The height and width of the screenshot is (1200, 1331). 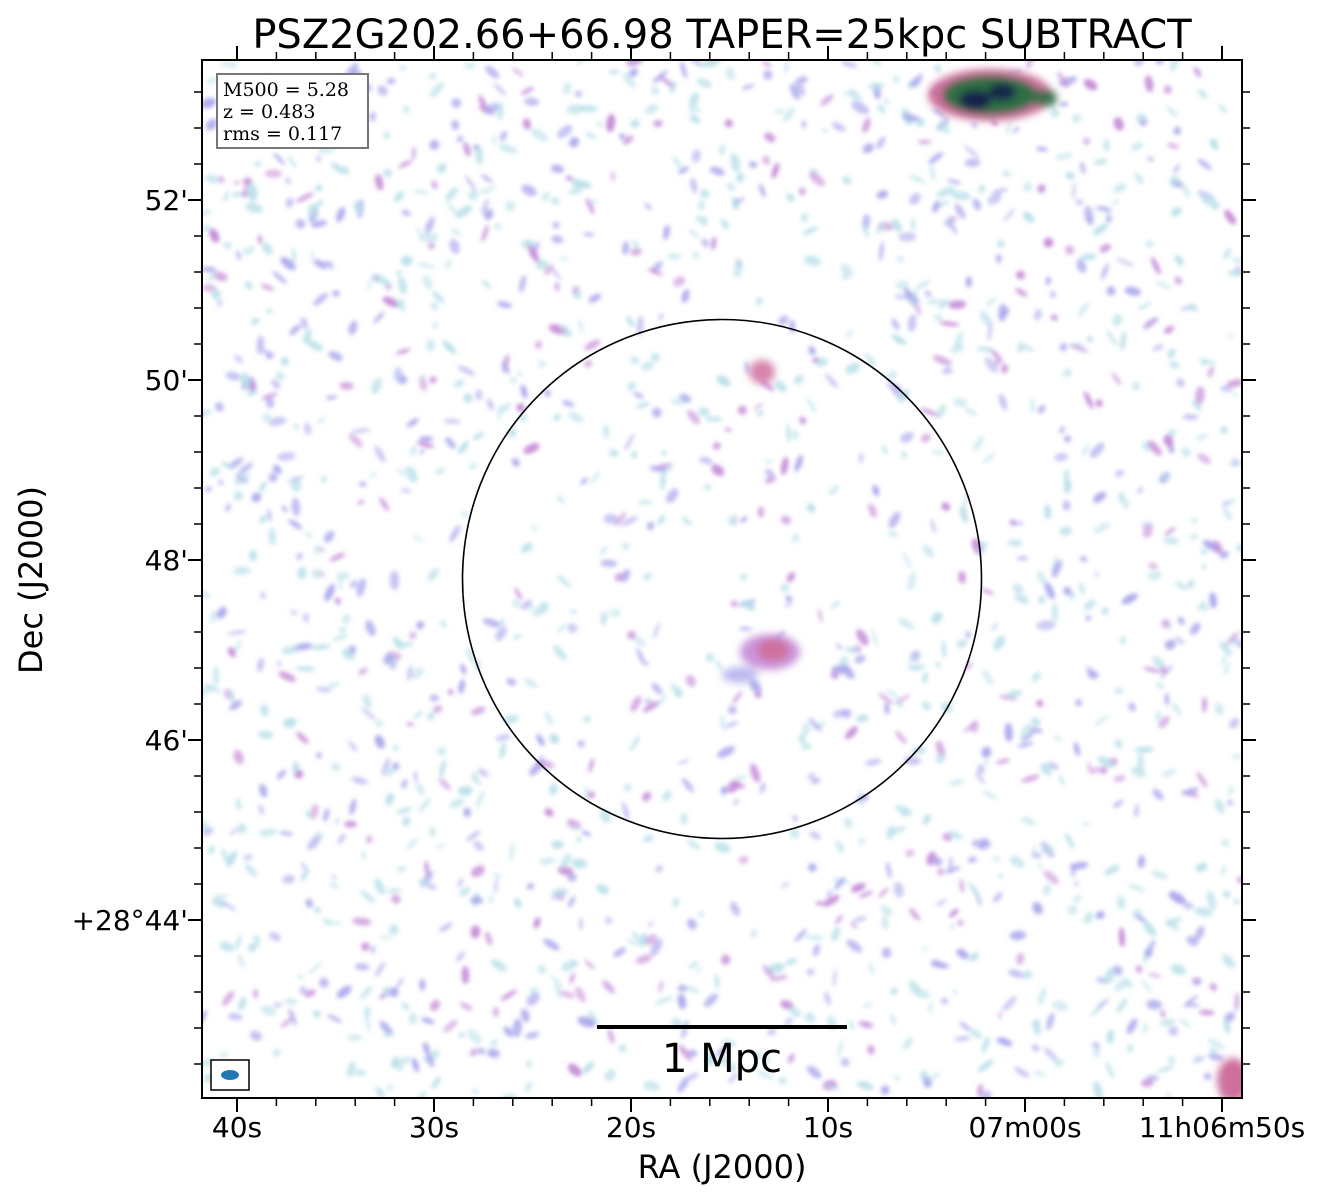 What do you see at coordinates (230, 1075) in the screenshot?
I see `beam-ellipse` at bounding box center [230, 1075].